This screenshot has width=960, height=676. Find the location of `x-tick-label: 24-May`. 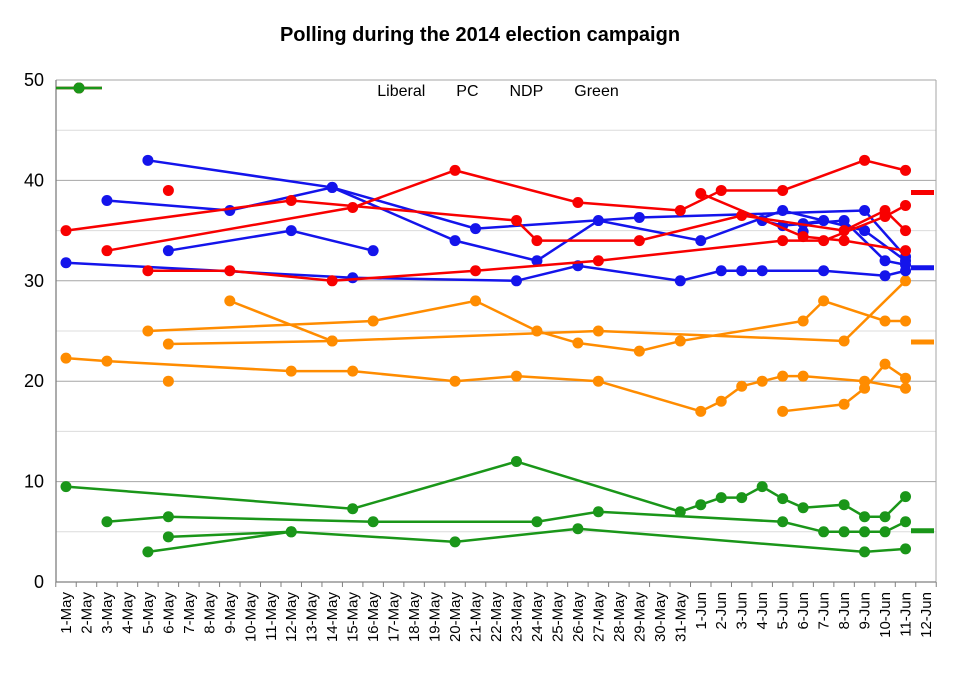

x-tick-label: 24-May is located at coordinates (537, 617).